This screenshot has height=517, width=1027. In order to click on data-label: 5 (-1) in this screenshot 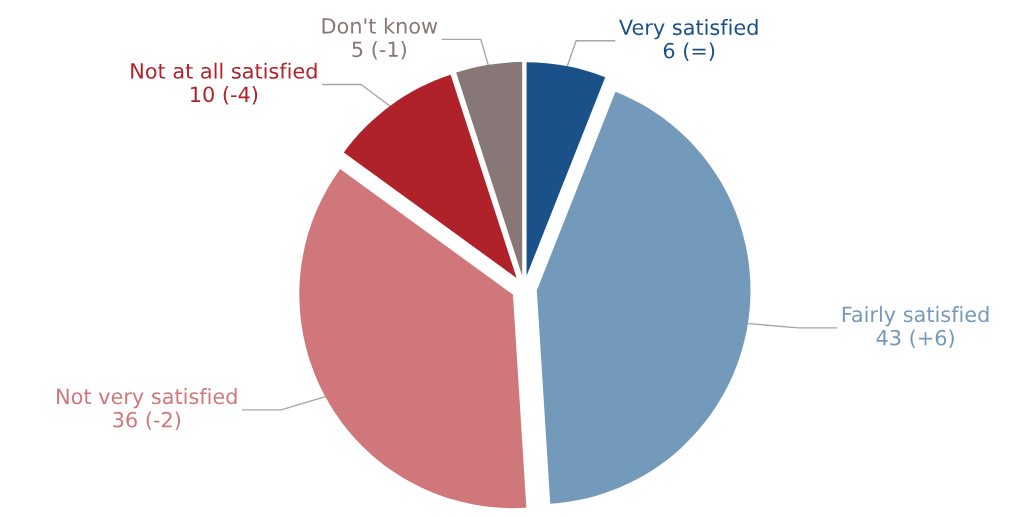, I will do `click(379, 50)`.